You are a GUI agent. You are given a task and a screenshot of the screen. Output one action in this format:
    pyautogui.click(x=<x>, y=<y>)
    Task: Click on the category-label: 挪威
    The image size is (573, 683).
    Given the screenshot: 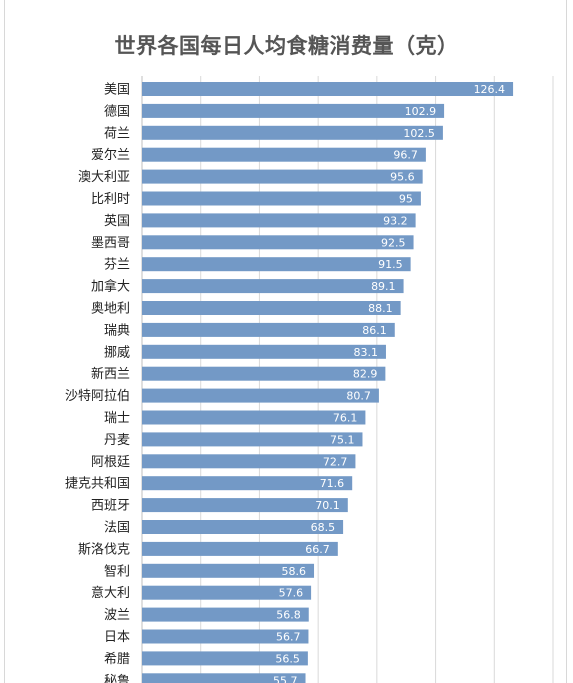 What is the action you would take?
    pyautogui.click(x=117, y=352)
    